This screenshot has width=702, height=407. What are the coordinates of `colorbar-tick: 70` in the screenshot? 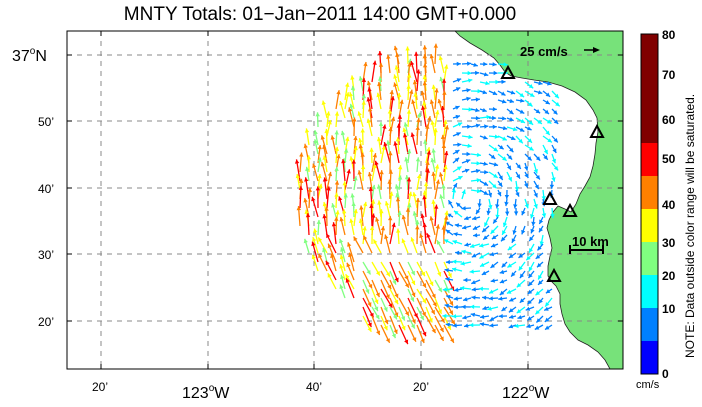 It's located at (669, 75).